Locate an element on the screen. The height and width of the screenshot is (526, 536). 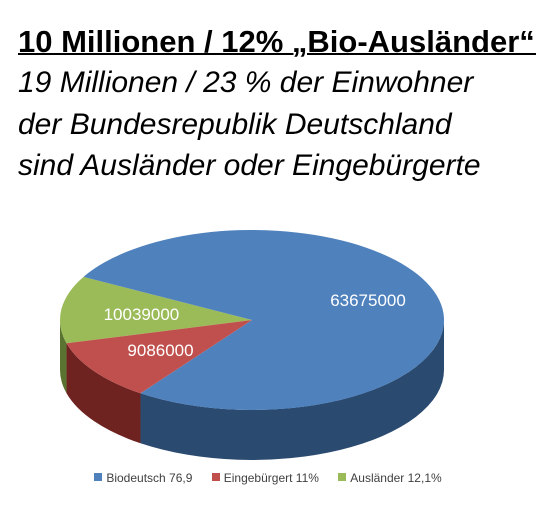
pie-side-auslaender is located at coordinates (63, 357).